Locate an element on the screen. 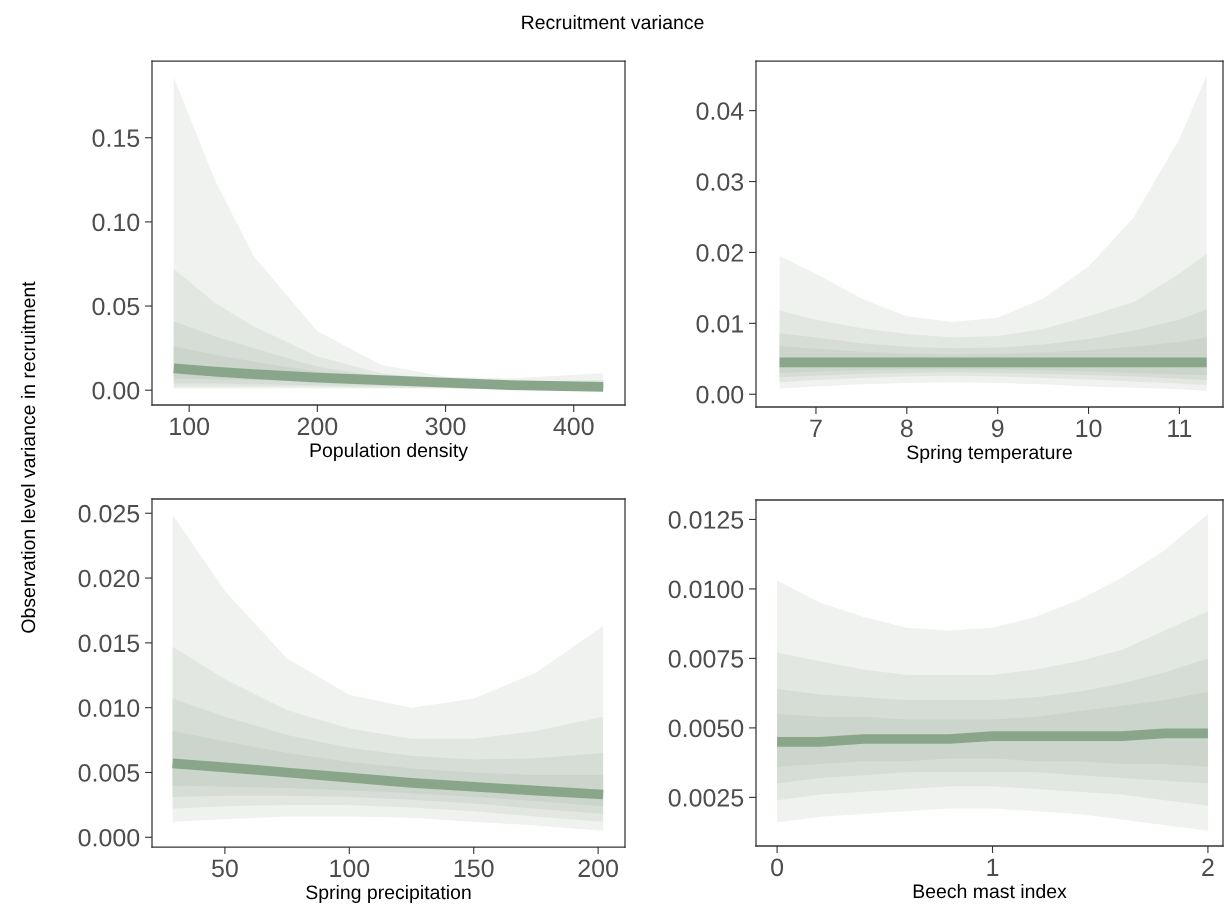 Image resolution: width=1225 pixels, height=915 pixels. x-tick-label: 11 is located at coordinates (1180, 428).